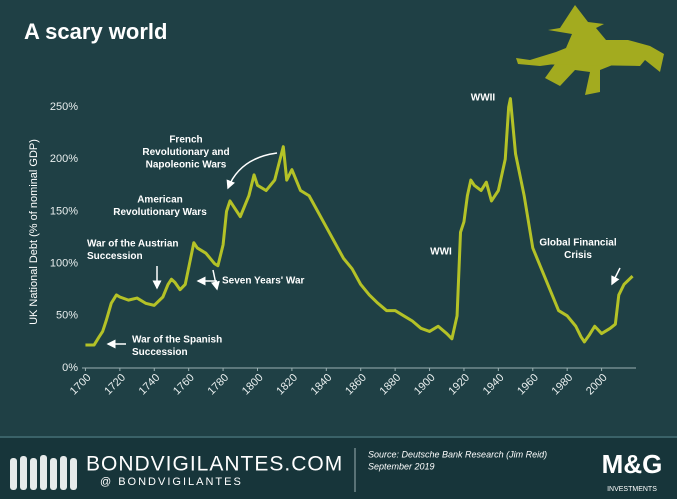  I want to click on footer-date: September 2019, so click(401, 466).